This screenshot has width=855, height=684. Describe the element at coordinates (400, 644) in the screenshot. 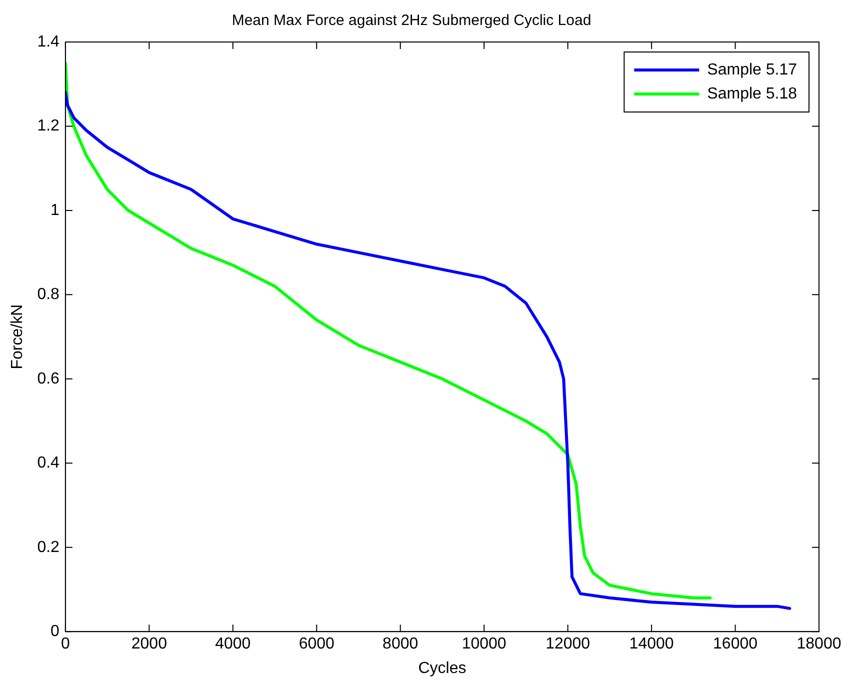

I see `x-tick-label: 8000` at that location.